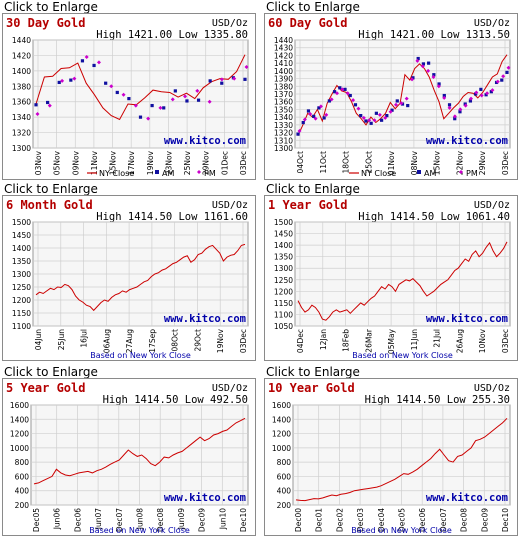  What do you see at coordinates (283, 94) in the screenshot?
I see `y-tick-label: 1370` at bounding box center [283, 94].